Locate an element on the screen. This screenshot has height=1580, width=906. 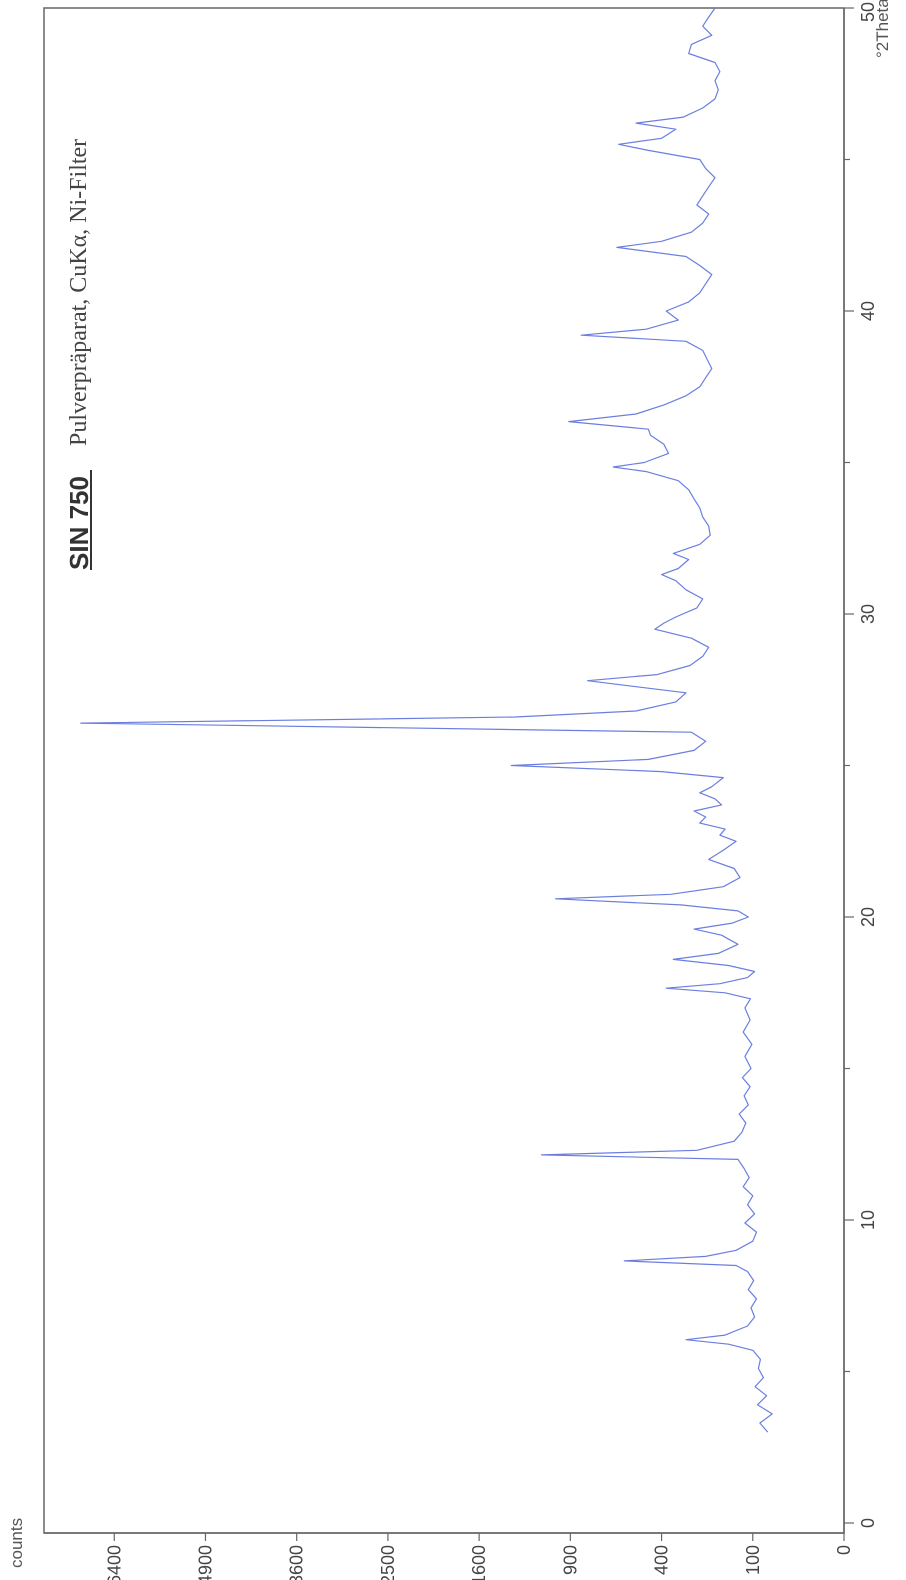
counts-tick-label: 0 is located at coordinates (844, 1550).